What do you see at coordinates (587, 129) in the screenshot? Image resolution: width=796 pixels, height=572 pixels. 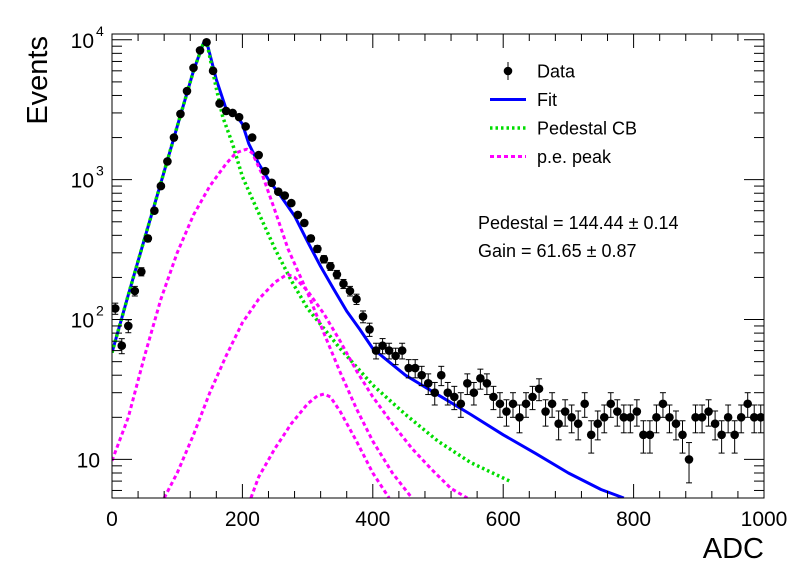 I see `legend-label: Pedestal CB` at bounding box center [587, 129].